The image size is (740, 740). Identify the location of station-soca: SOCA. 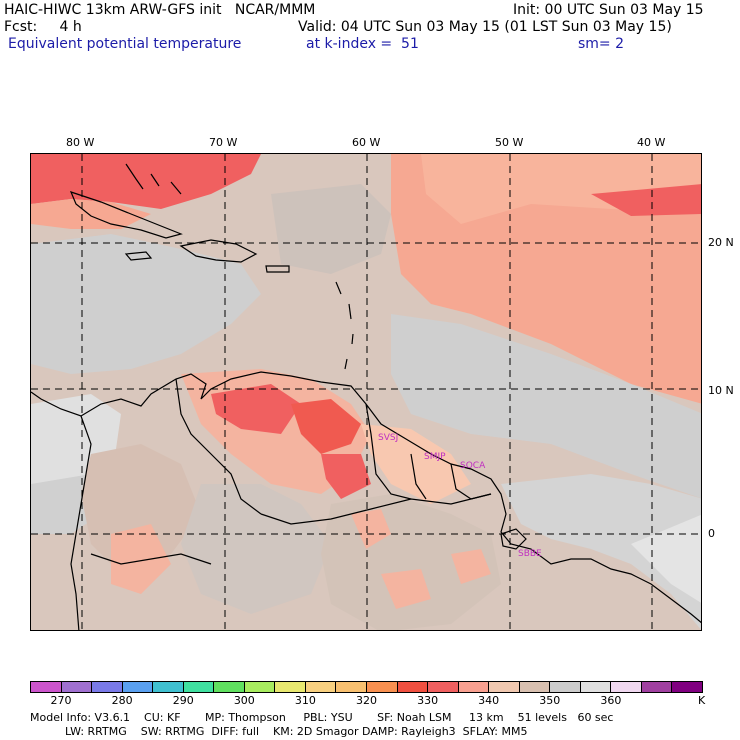
(473, 466).